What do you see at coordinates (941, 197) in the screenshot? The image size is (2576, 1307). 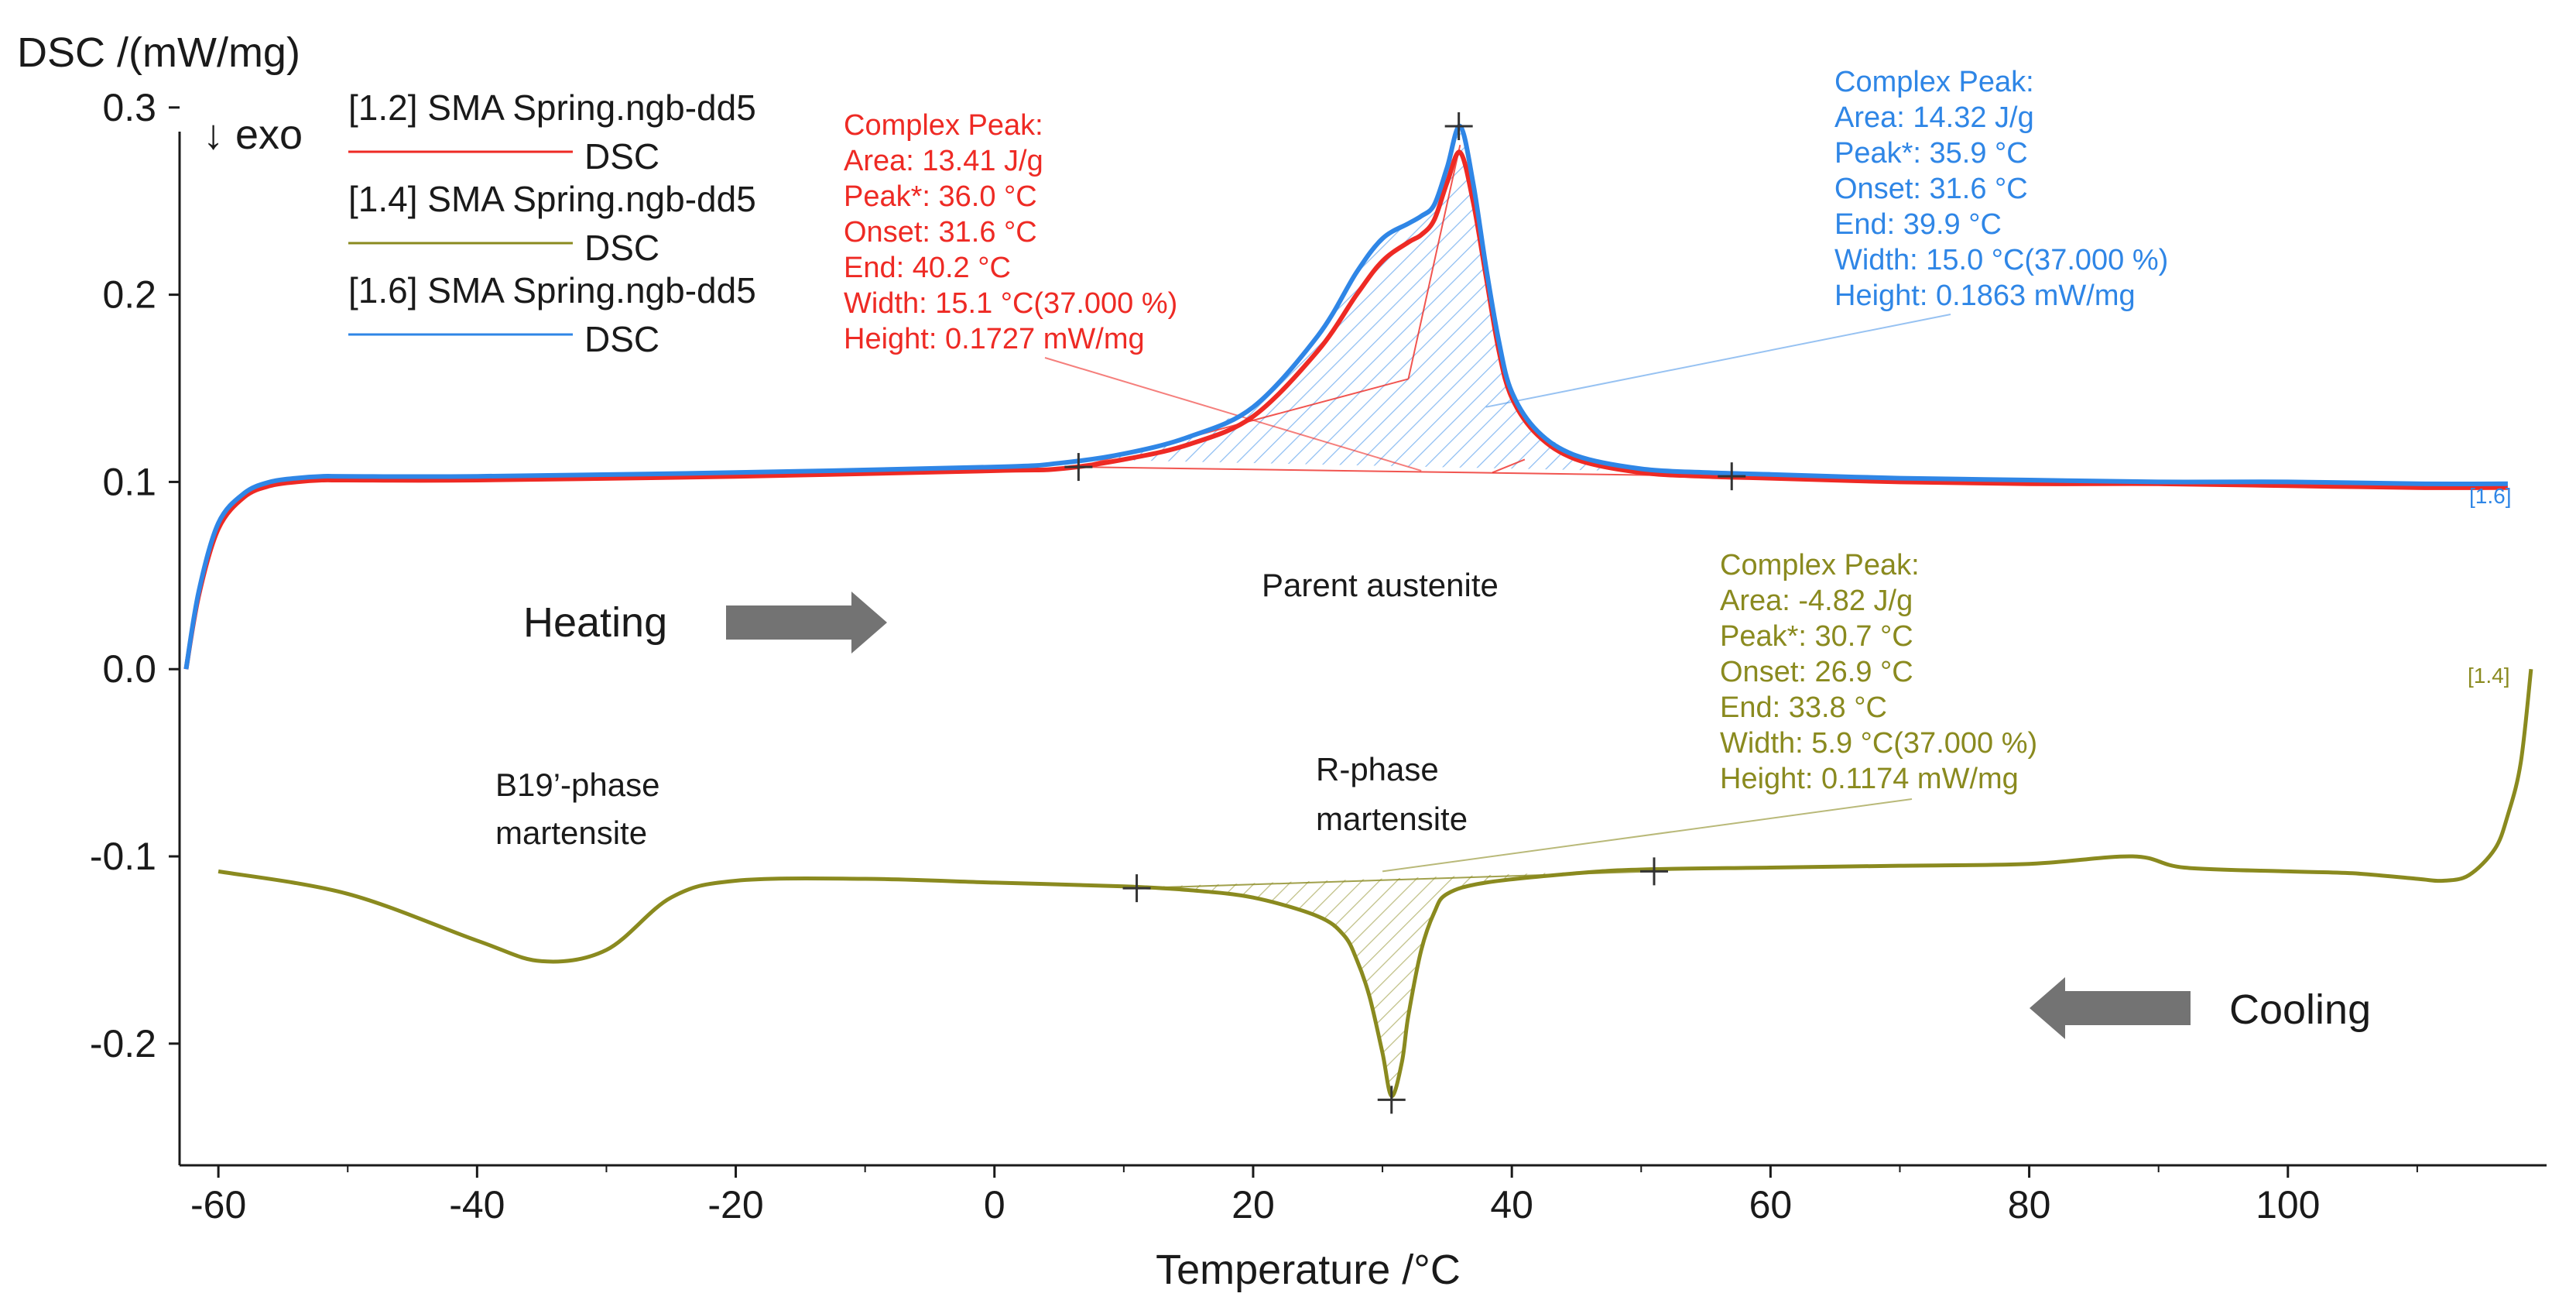 I see `anno-red-line-2: Peak*: 36.0 °C` at bounding box center [941, 197].